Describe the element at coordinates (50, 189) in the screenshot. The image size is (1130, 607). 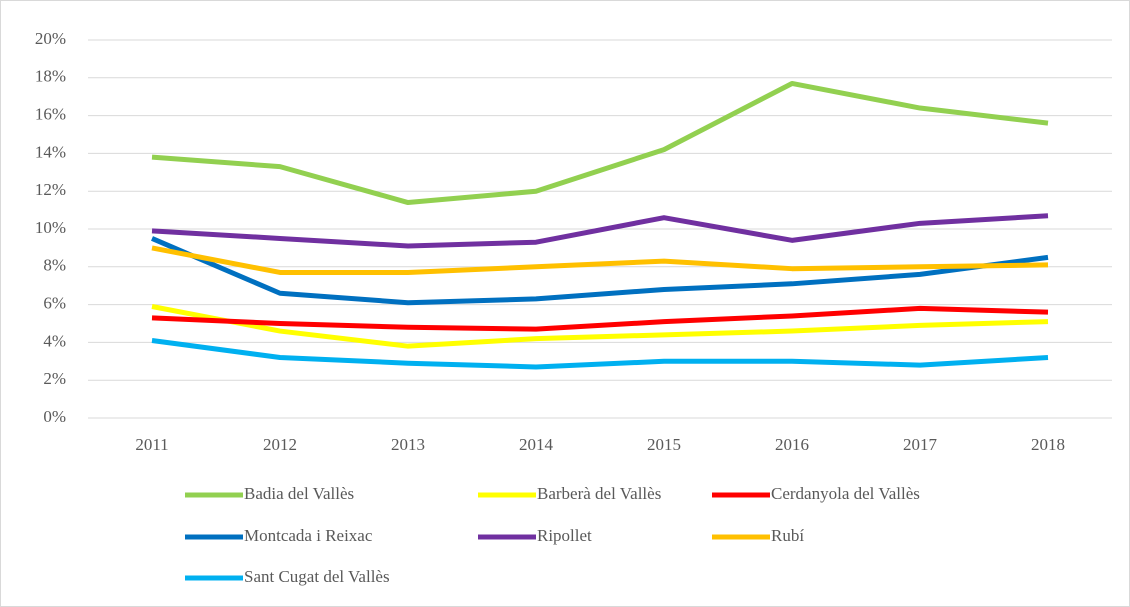
I see `y-tick-label: 12%` at that location.